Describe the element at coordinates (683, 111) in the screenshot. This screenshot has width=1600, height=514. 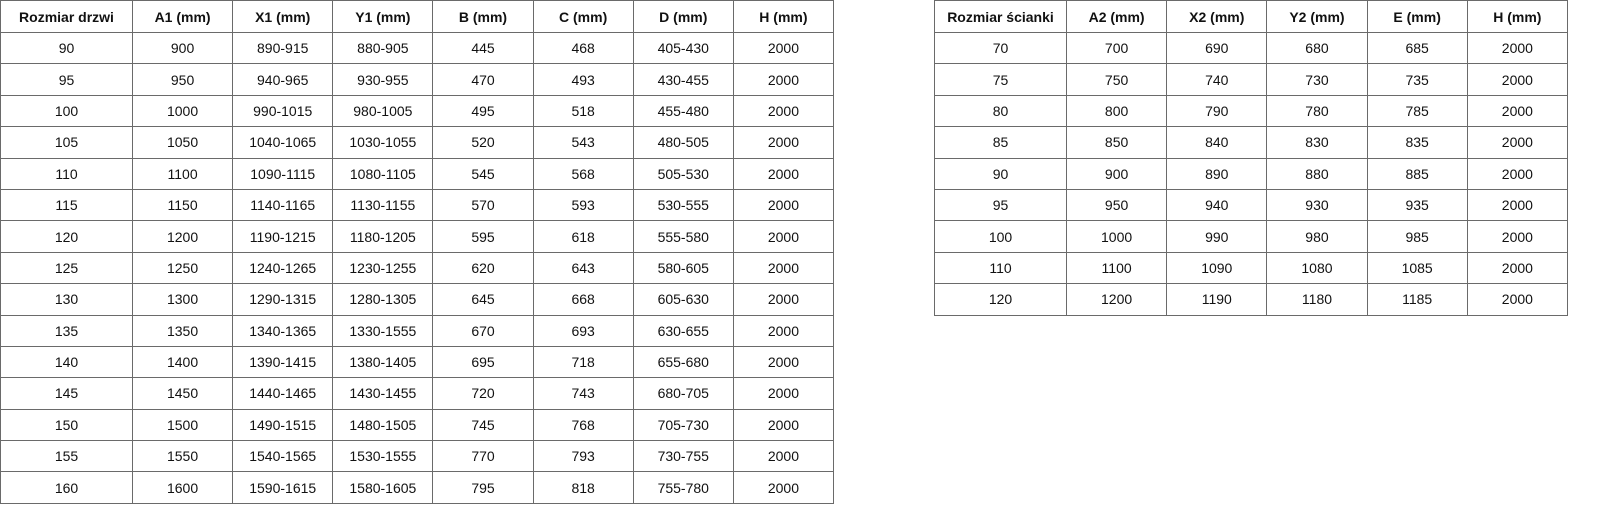
I see `table-cell: 455-480` at that location.